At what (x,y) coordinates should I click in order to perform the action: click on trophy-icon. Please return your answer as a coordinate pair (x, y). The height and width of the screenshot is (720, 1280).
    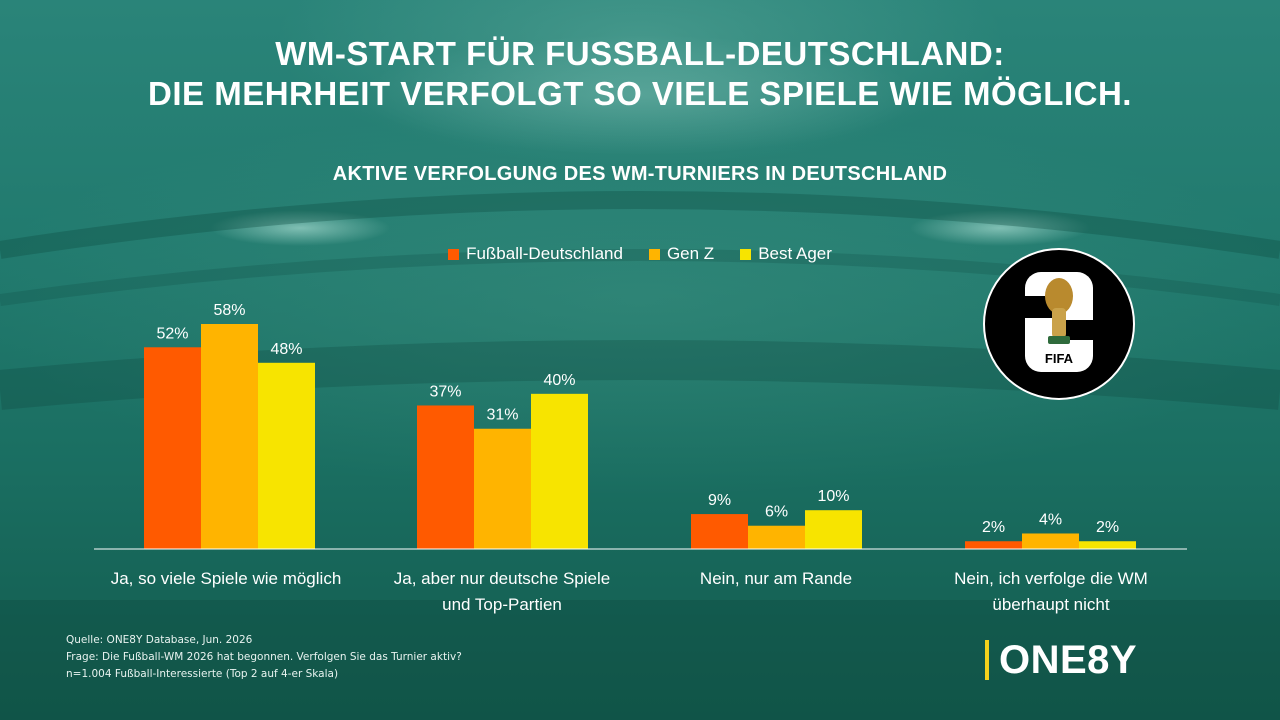
    Looking at the image, I should click on (1059, 322).